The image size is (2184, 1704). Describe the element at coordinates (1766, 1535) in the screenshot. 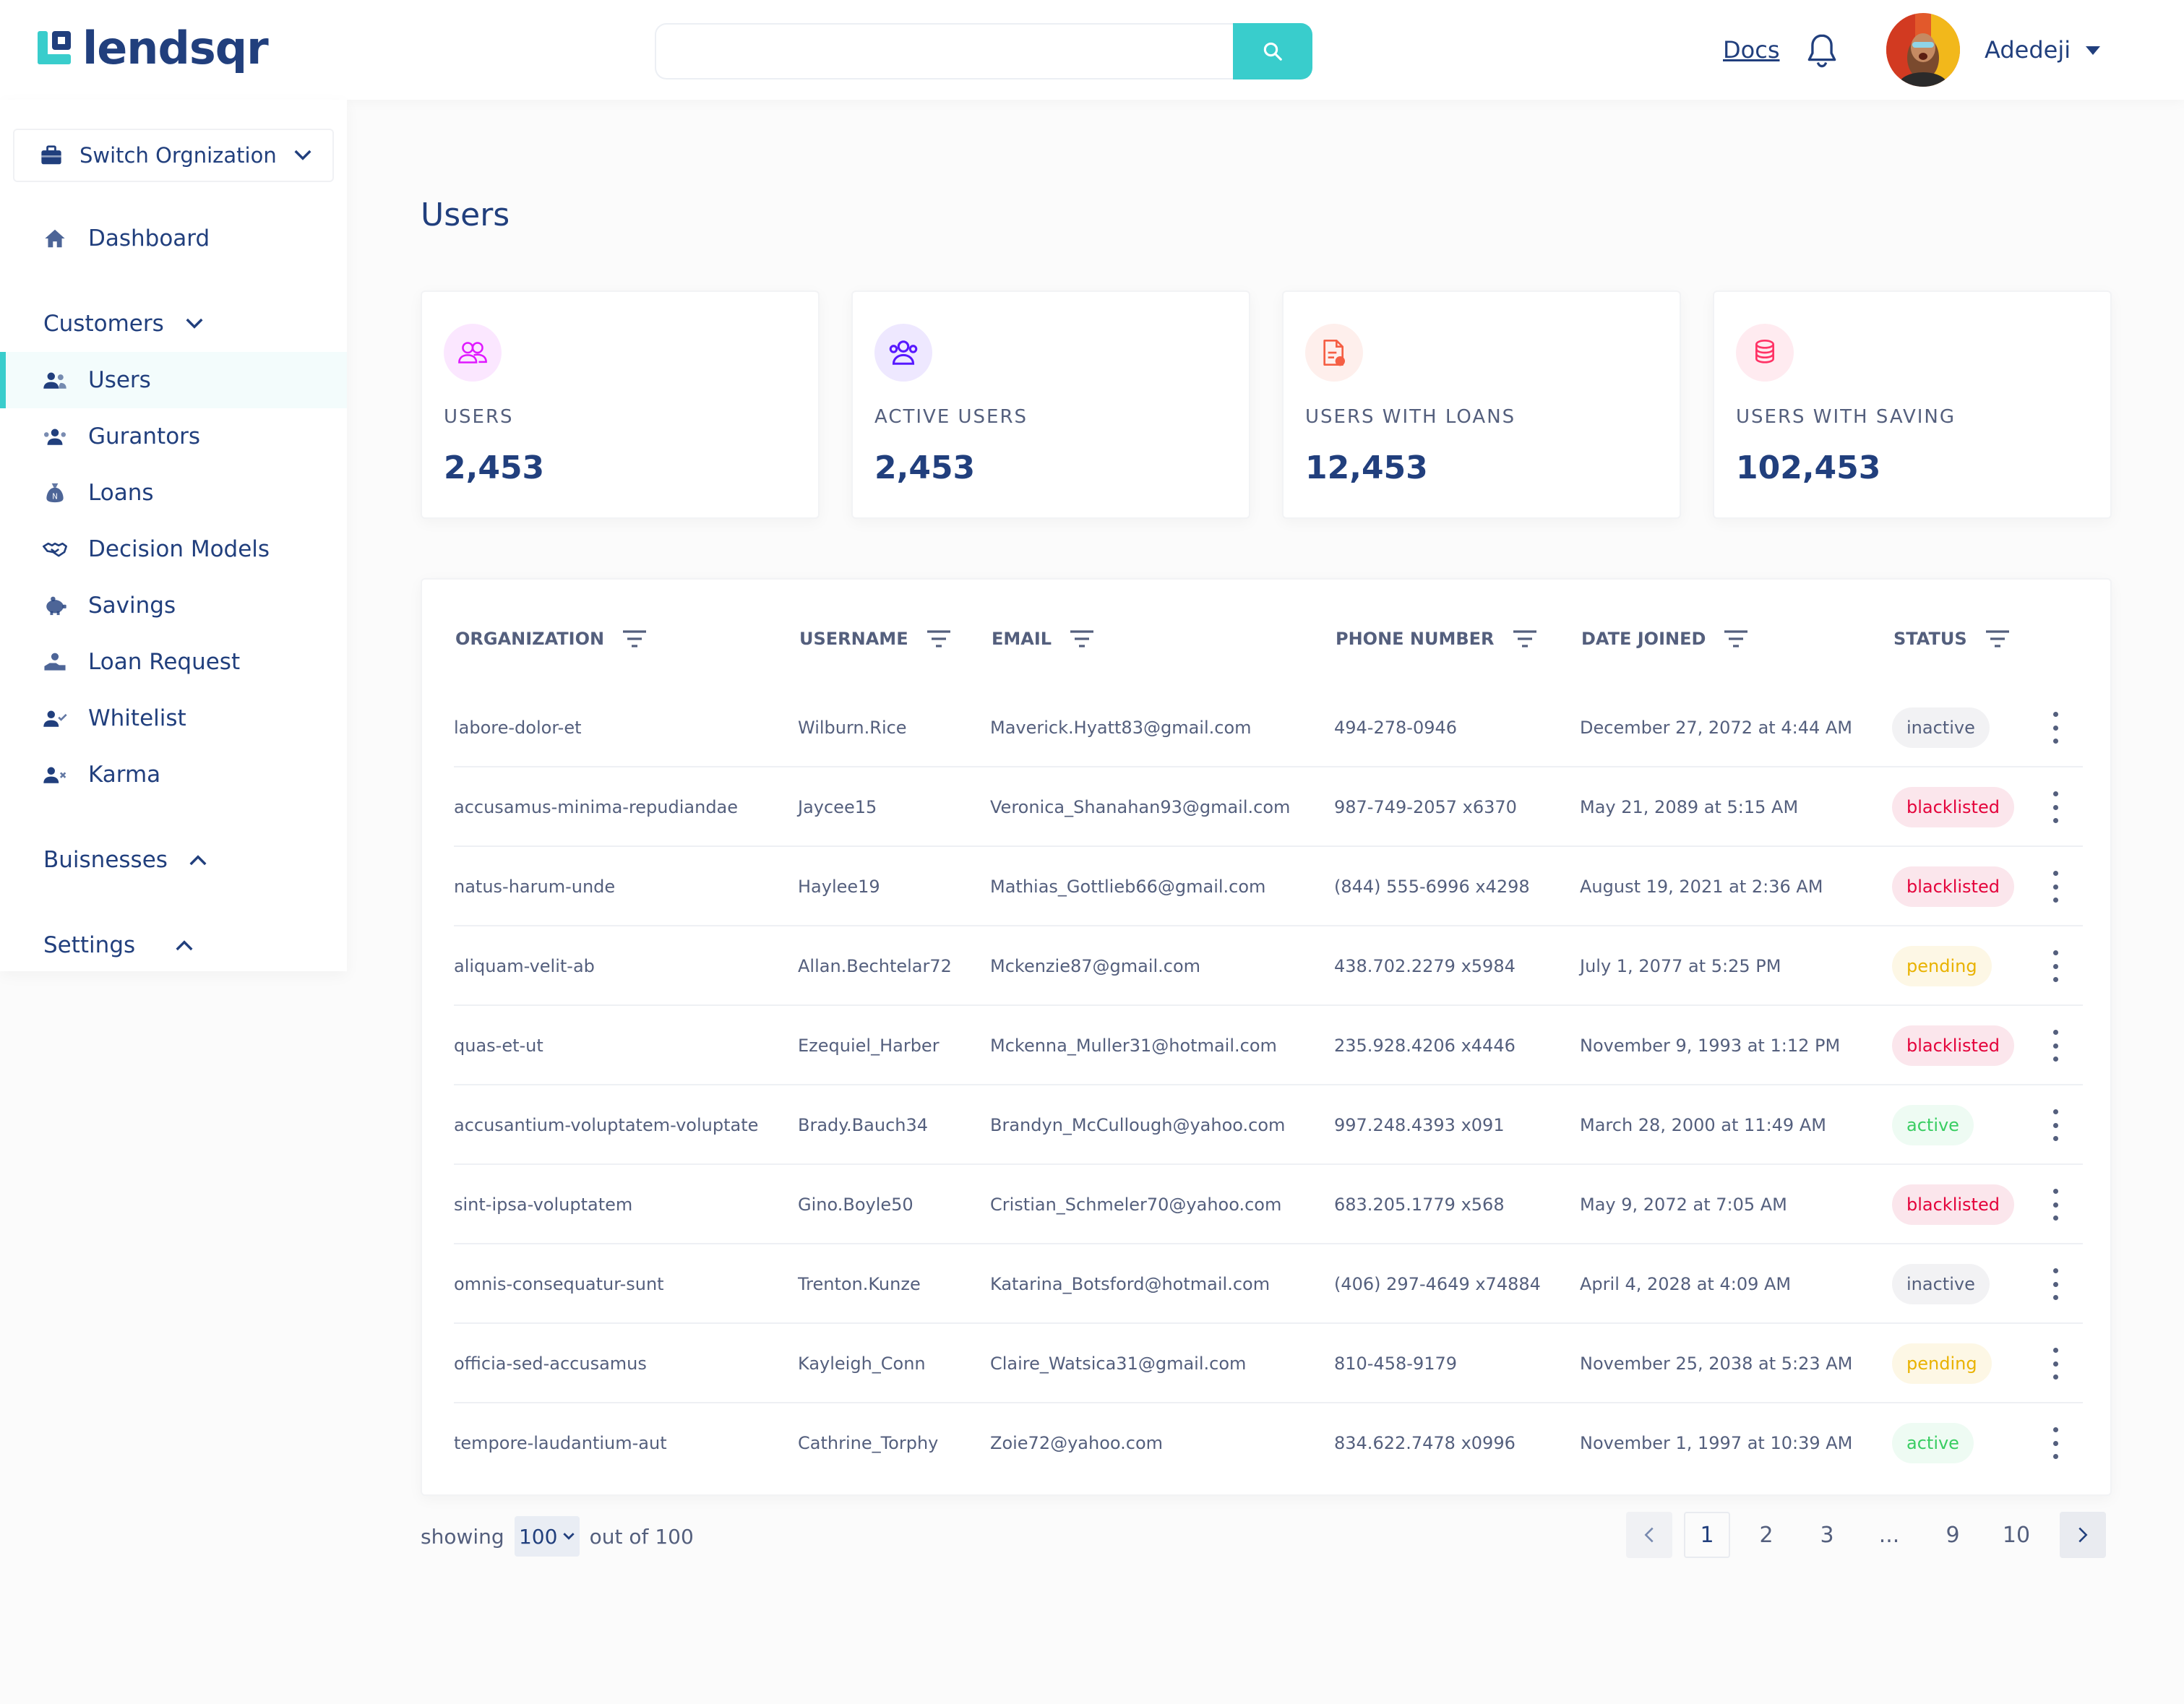

I see `page-number: 2` at that location.